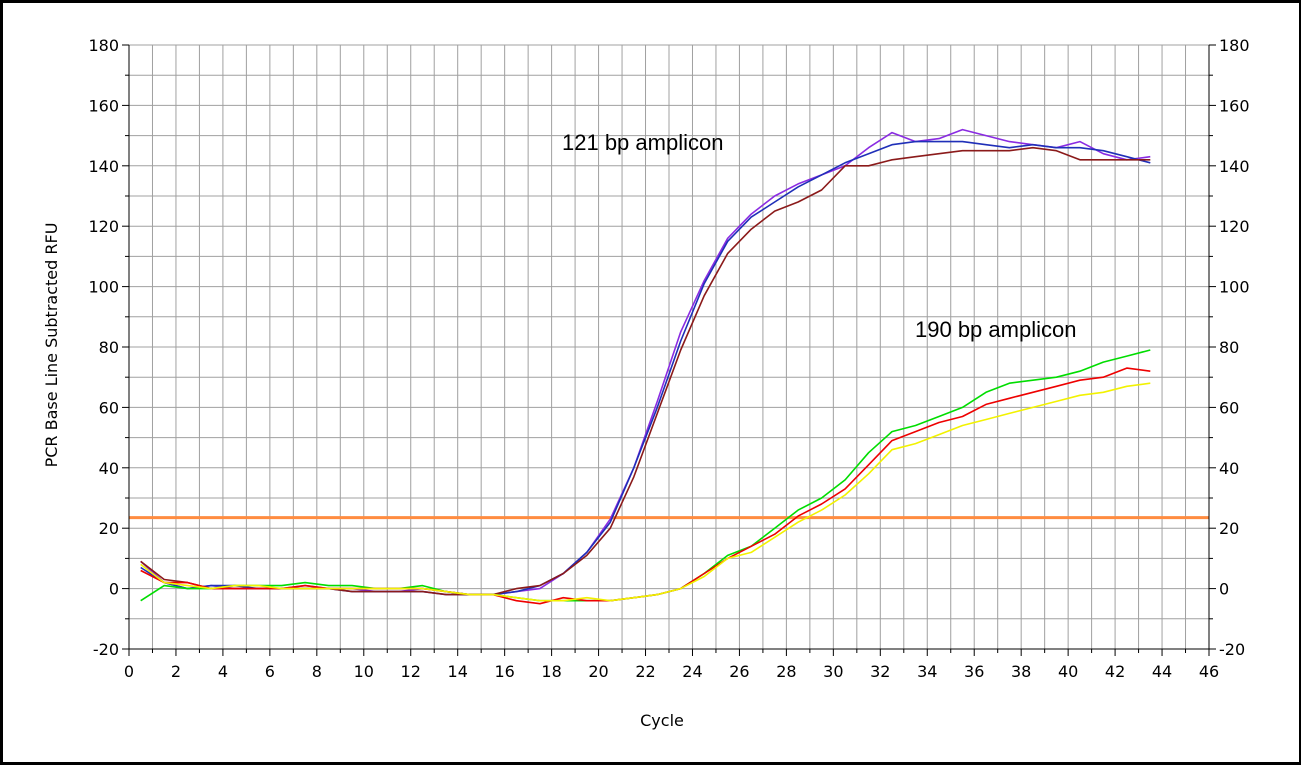 The width and height of the screenshot is (1309, 765). Describe the element at coordinates (739, 671) in the screenshot. I see `x-tick-label: 26` at that location.